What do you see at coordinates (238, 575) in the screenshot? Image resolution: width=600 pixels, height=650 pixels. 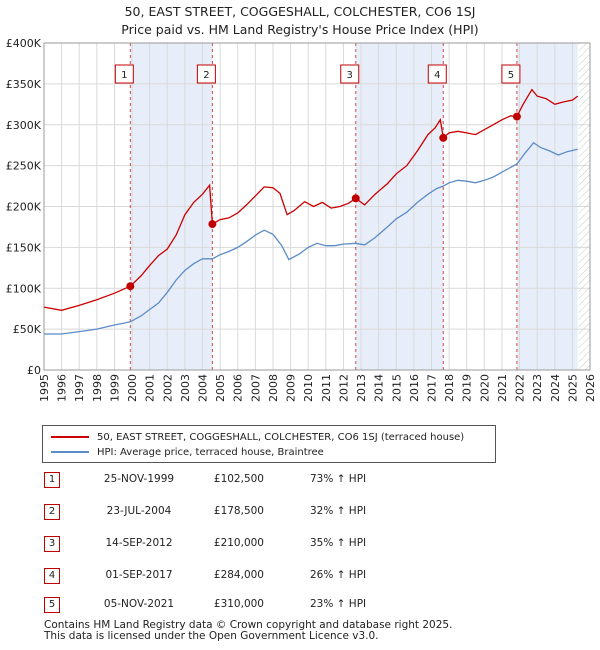 I see `sale-price: £284,000` at bounding box center [238, 575].